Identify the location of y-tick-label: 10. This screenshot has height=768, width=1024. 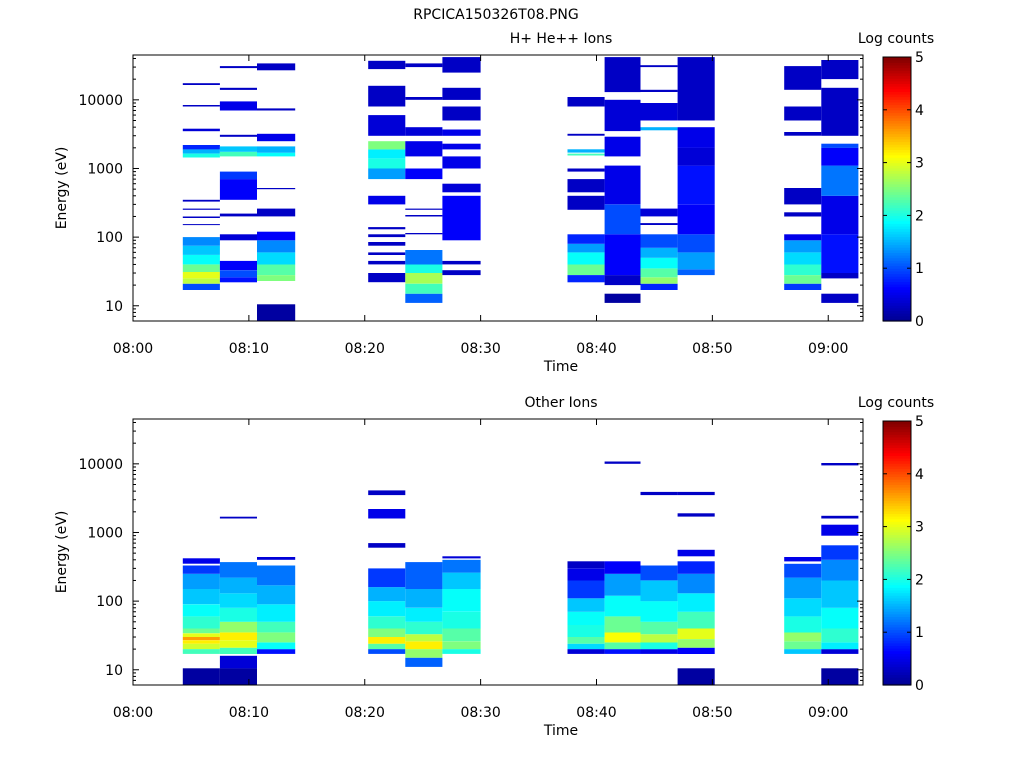
(114, 671).